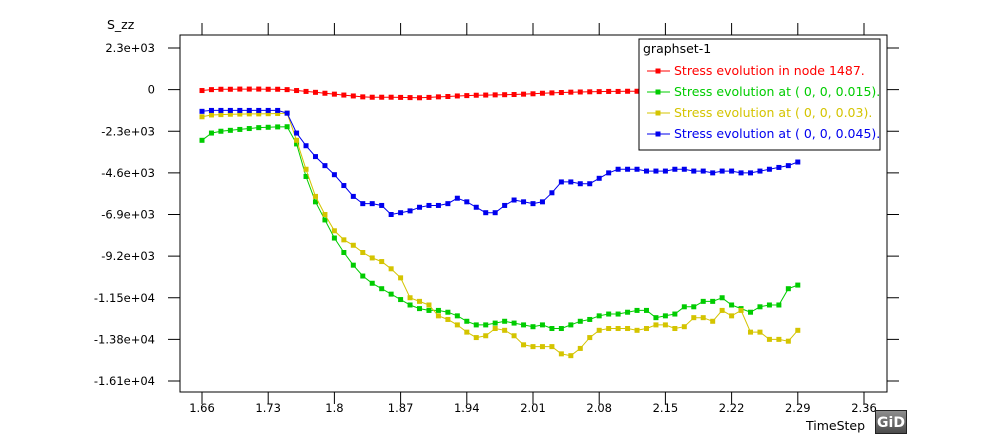 The width and height of the screenshot is (1000, 447). What do you see at coordinates (121, 24) in the screenshot?
I see `y-axis-title: S_zz` at bounding box center [121, 24].